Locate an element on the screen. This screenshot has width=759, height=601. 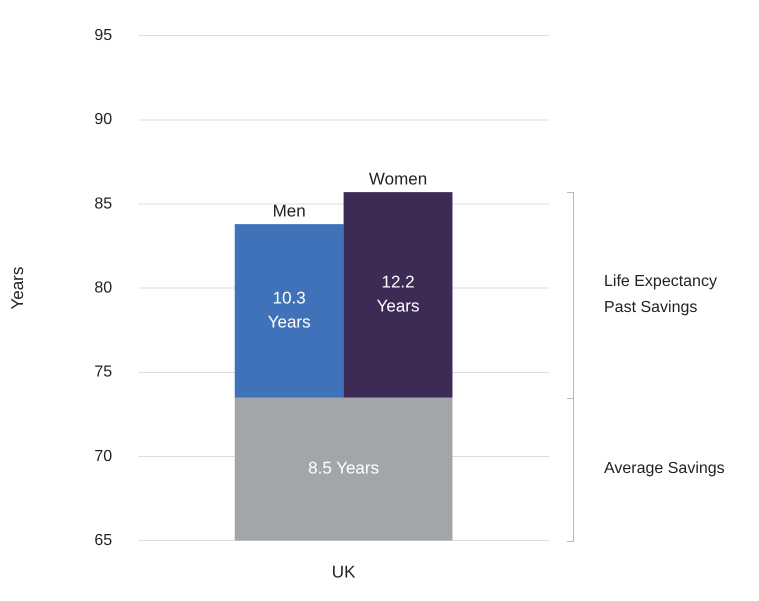
data-label: 10.3 Years is located at coordinates (289, 310).